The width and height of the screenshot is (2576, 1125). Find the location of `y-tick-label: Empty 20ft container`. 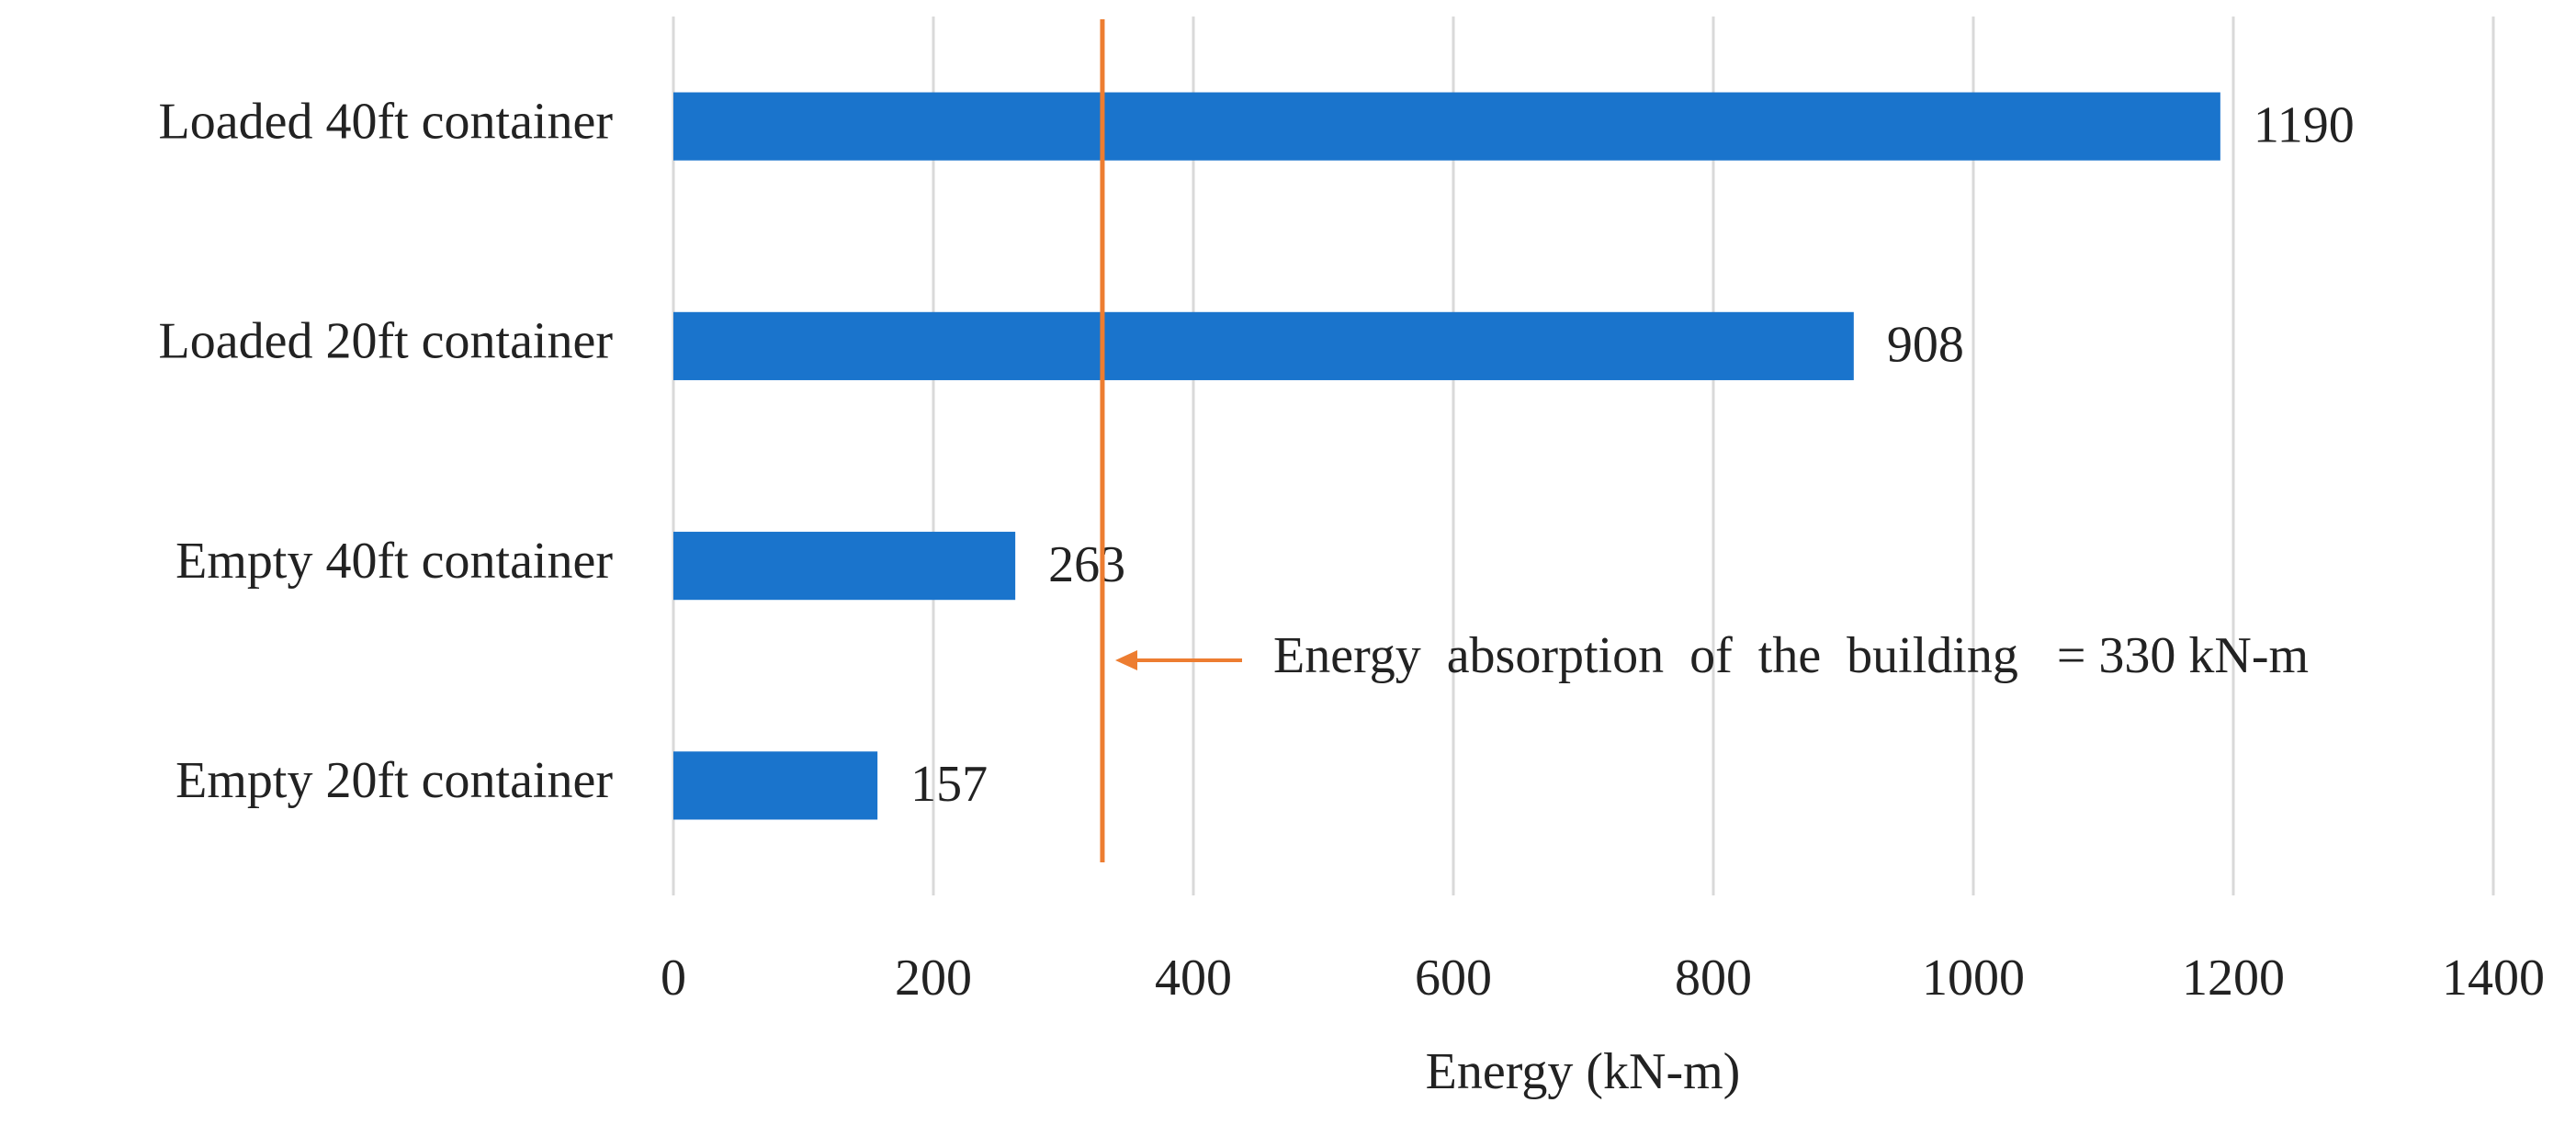

y-tick-label: Empty 20ft container is located at coordinates (394, 780).